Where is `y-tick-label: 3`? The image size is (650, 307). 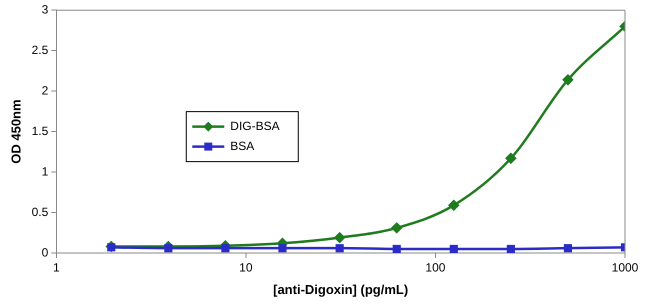
y-tick-label: 3 is located at coordinates (45, 9).